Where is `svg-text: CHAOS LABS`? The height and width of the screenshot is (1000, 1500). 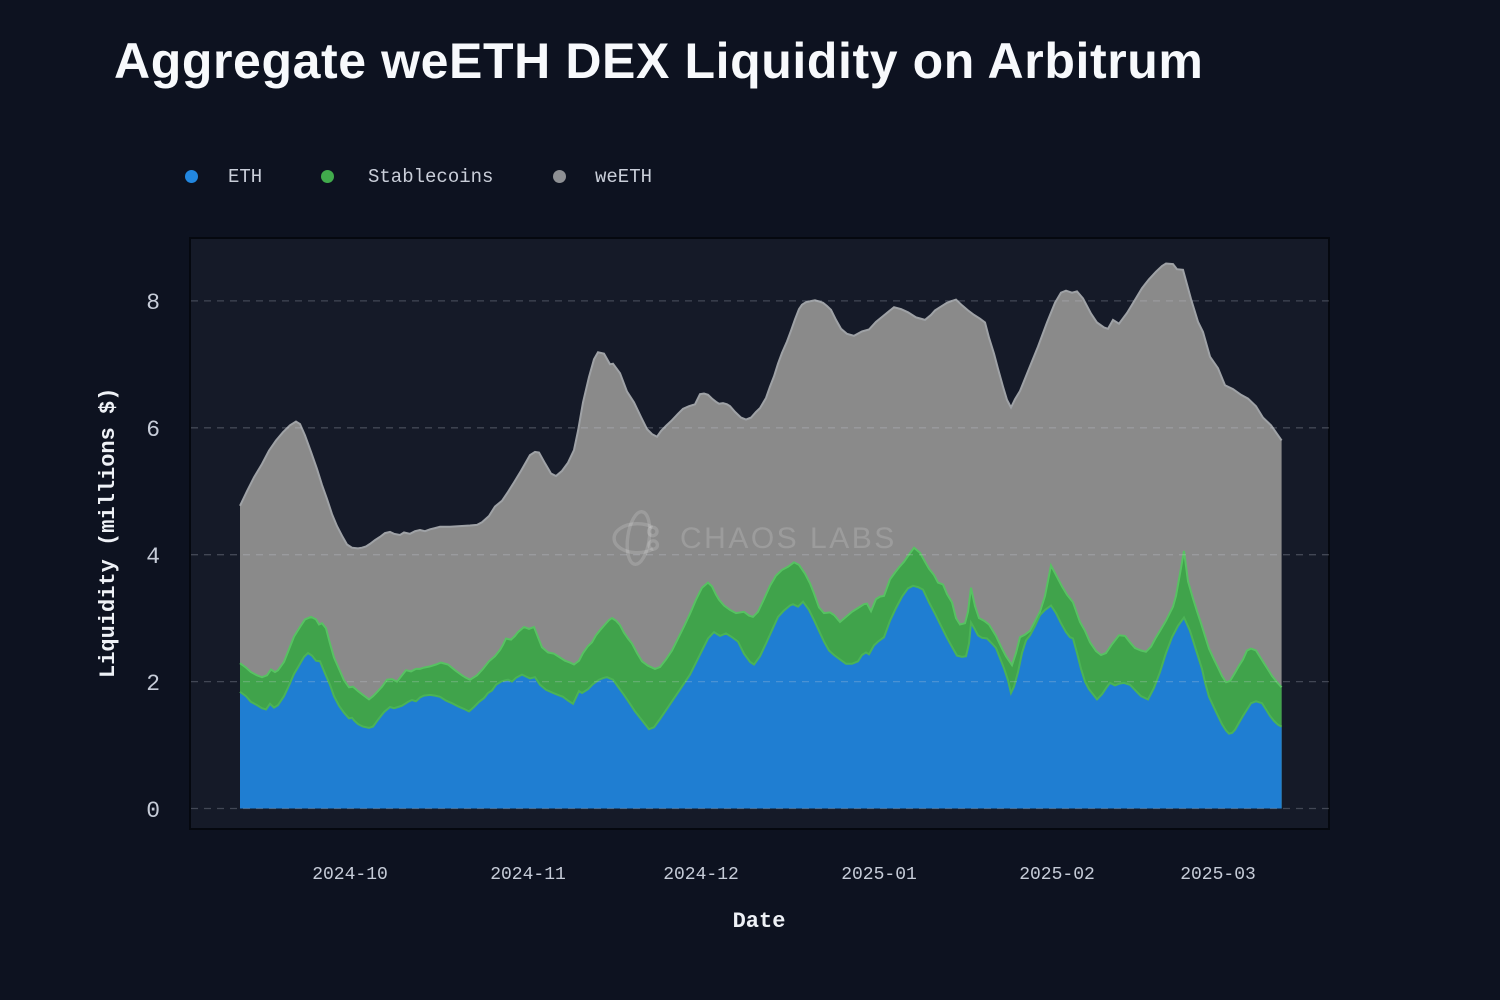
svg-text: CHAOS LABS is located at coordinates (788, 538).